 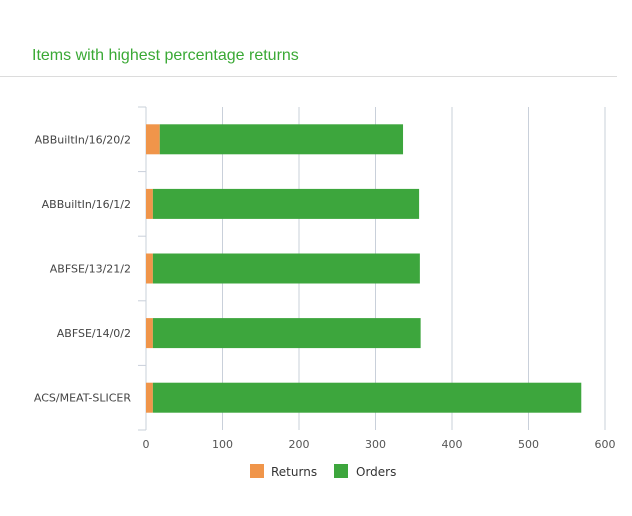 What do you see at coordinates (165, 55) in the screenshot?
I see `panel-title: Items with highest percentage returns` at bounding box center [165, 55].